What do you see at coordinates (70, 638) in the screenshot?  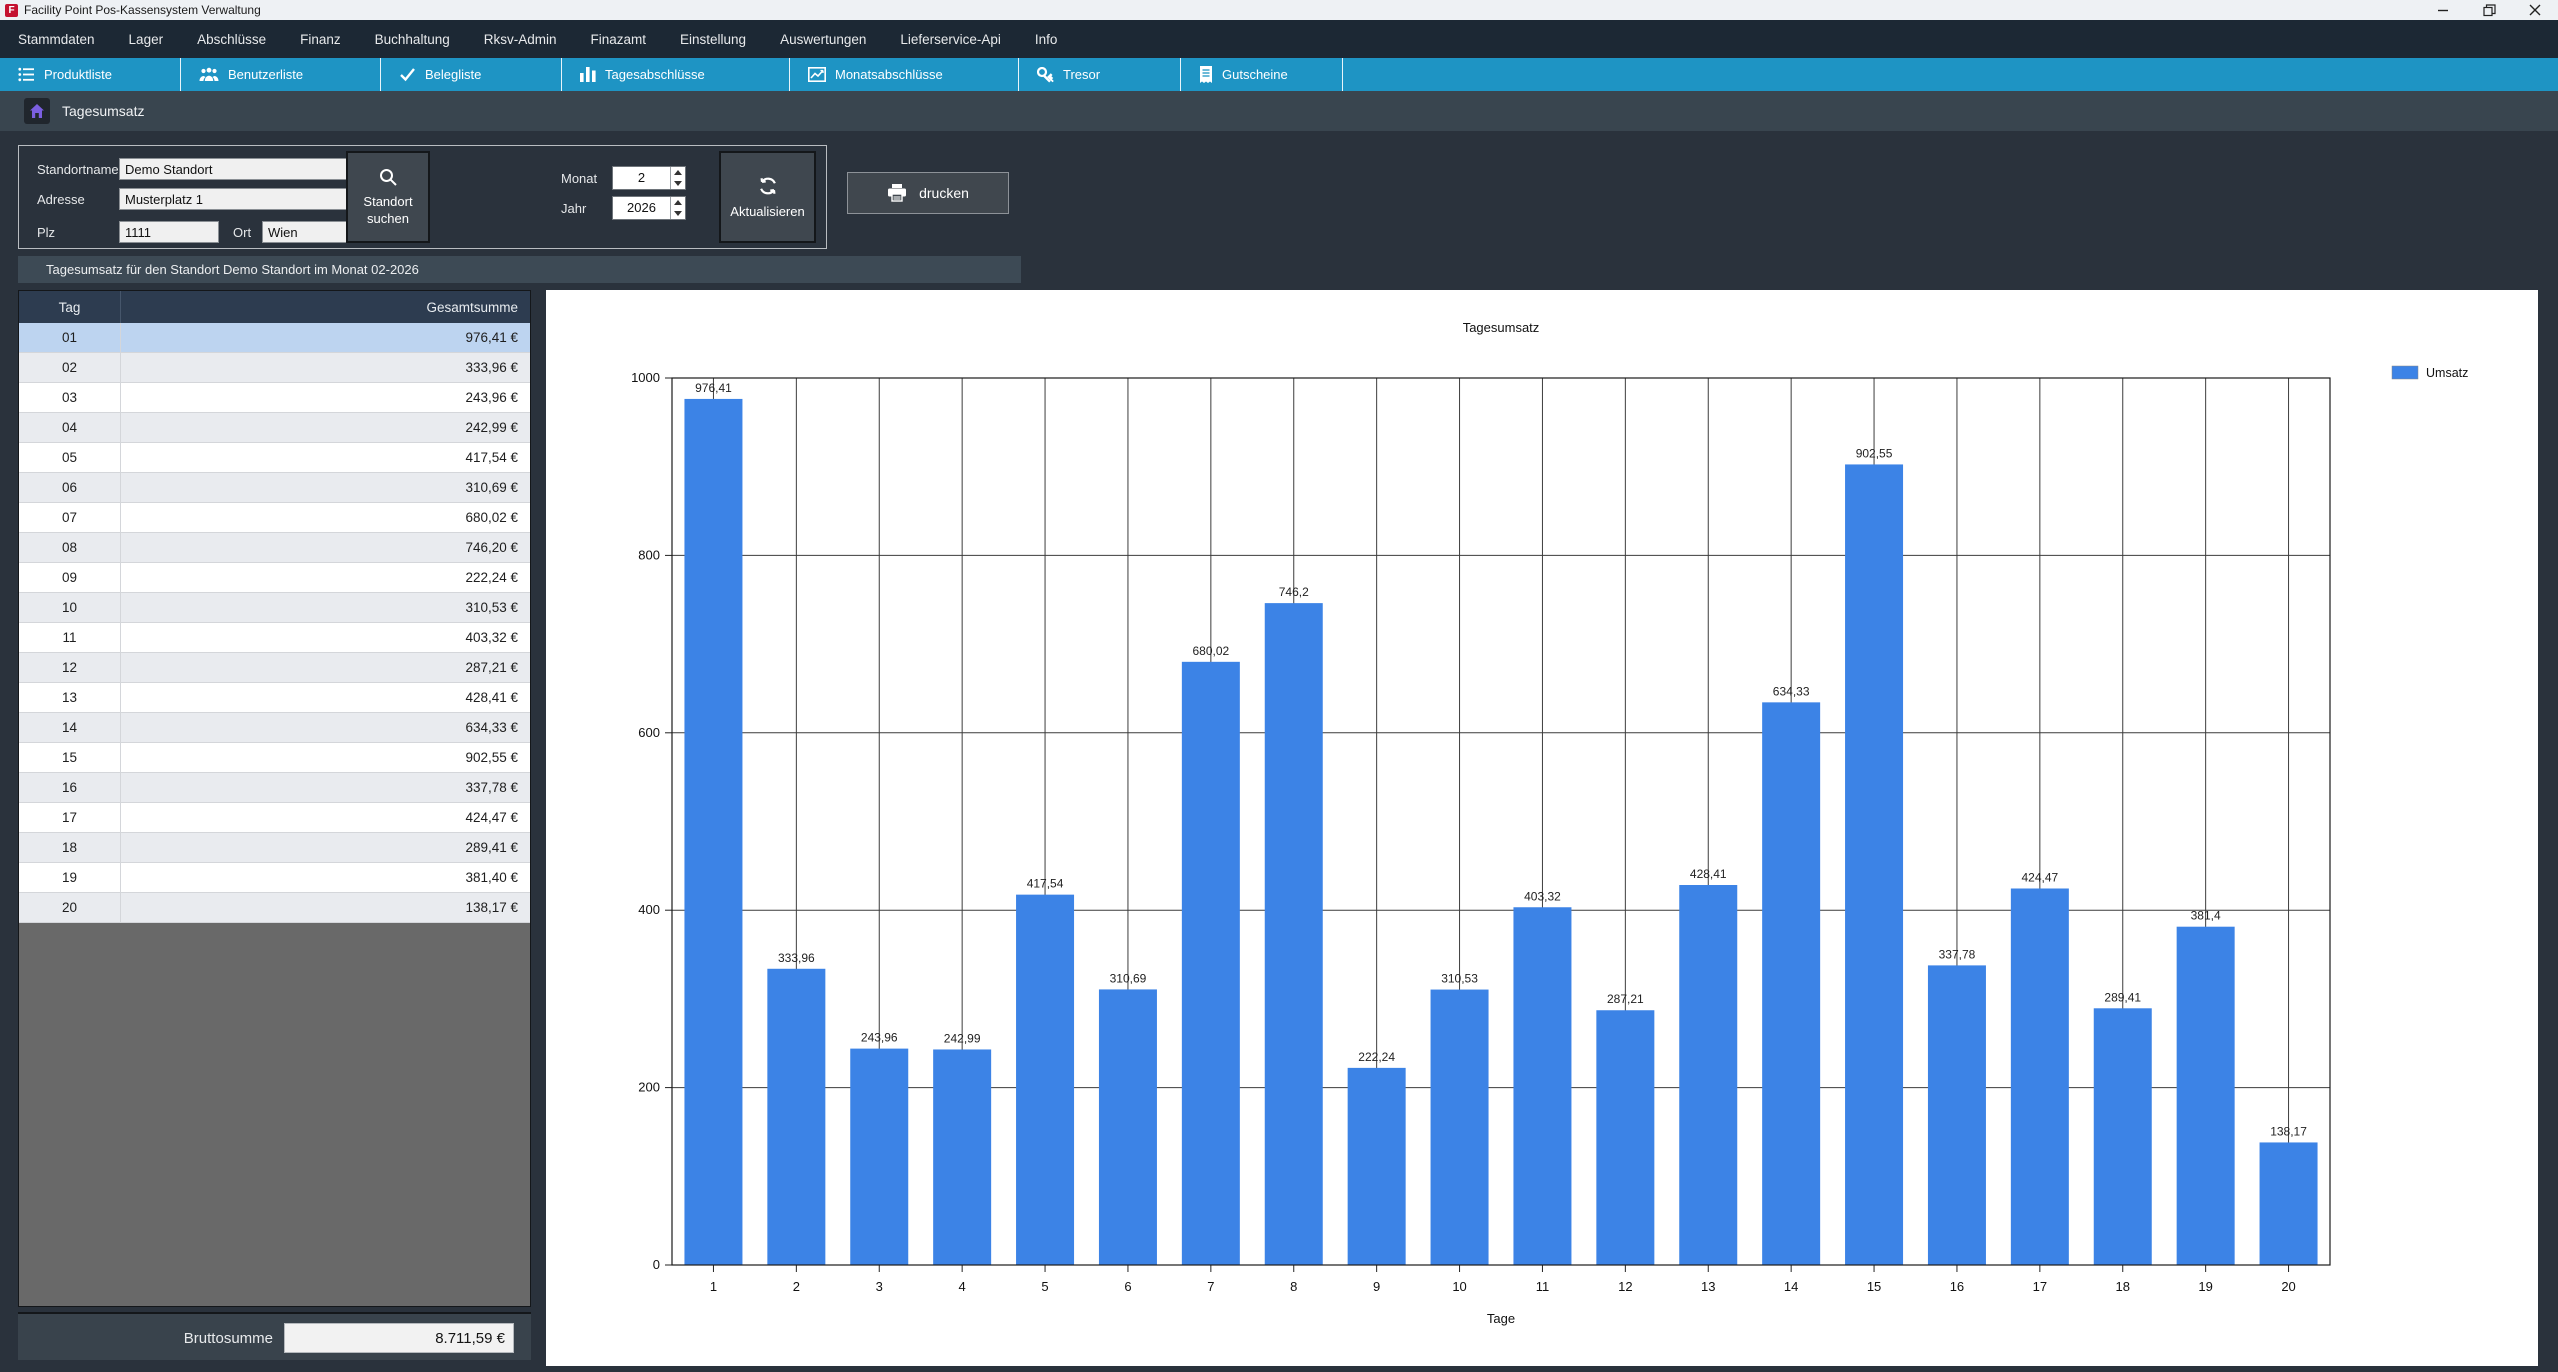 I see `cell-tag: 11` at bounding box center [70, 638].